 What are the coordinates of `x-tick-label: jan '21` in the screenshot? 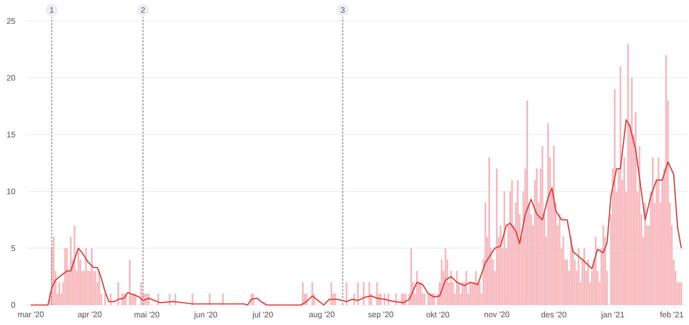 It's located at (612, 315).